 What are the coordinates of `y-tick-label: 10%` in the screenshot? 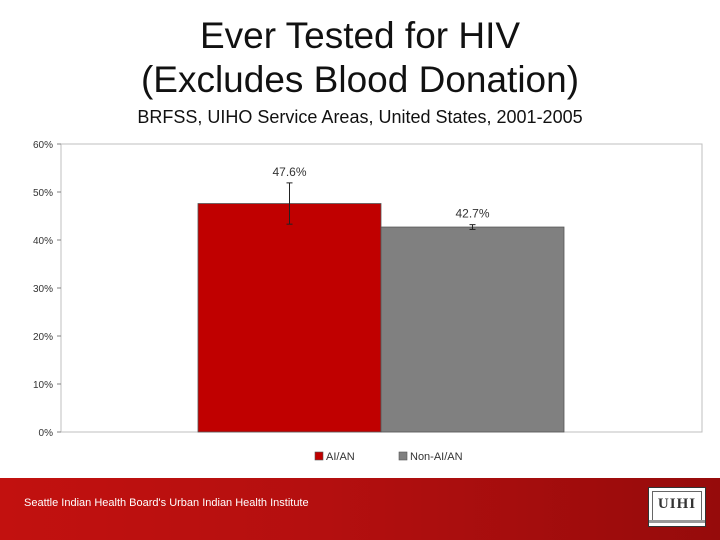 It's located at (43, 385).